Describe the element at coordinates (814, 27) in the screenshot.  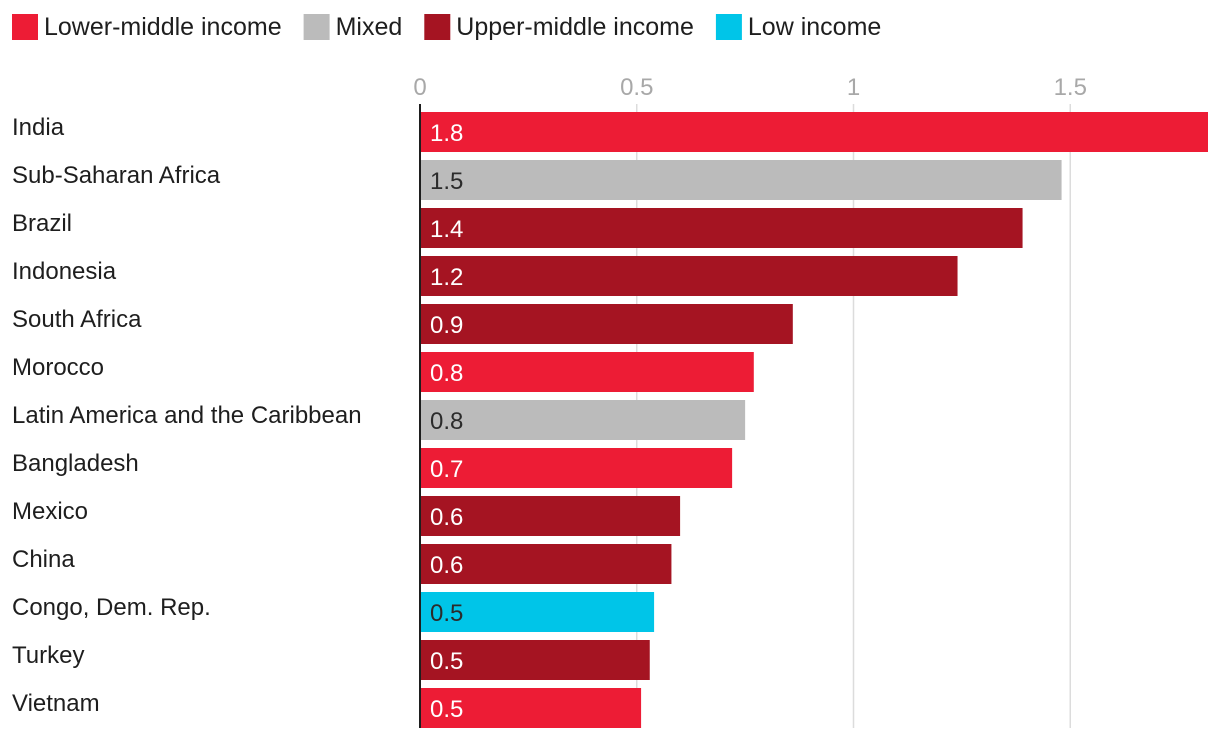
I see `legend-label-low: Low income` at that location.